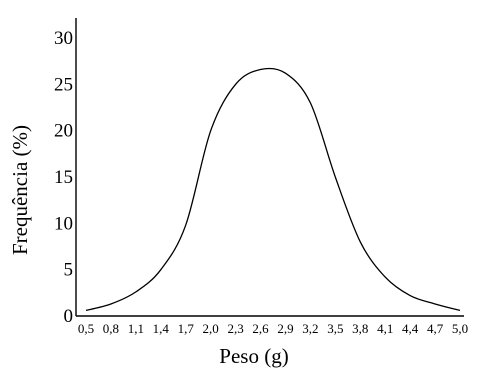 The width and height of the screenshot is (478, 374). What do you see at coordinates (435, 328) in the screenshot?
I see `x-tick-label: 4,7` at bounding box center [435, 328].